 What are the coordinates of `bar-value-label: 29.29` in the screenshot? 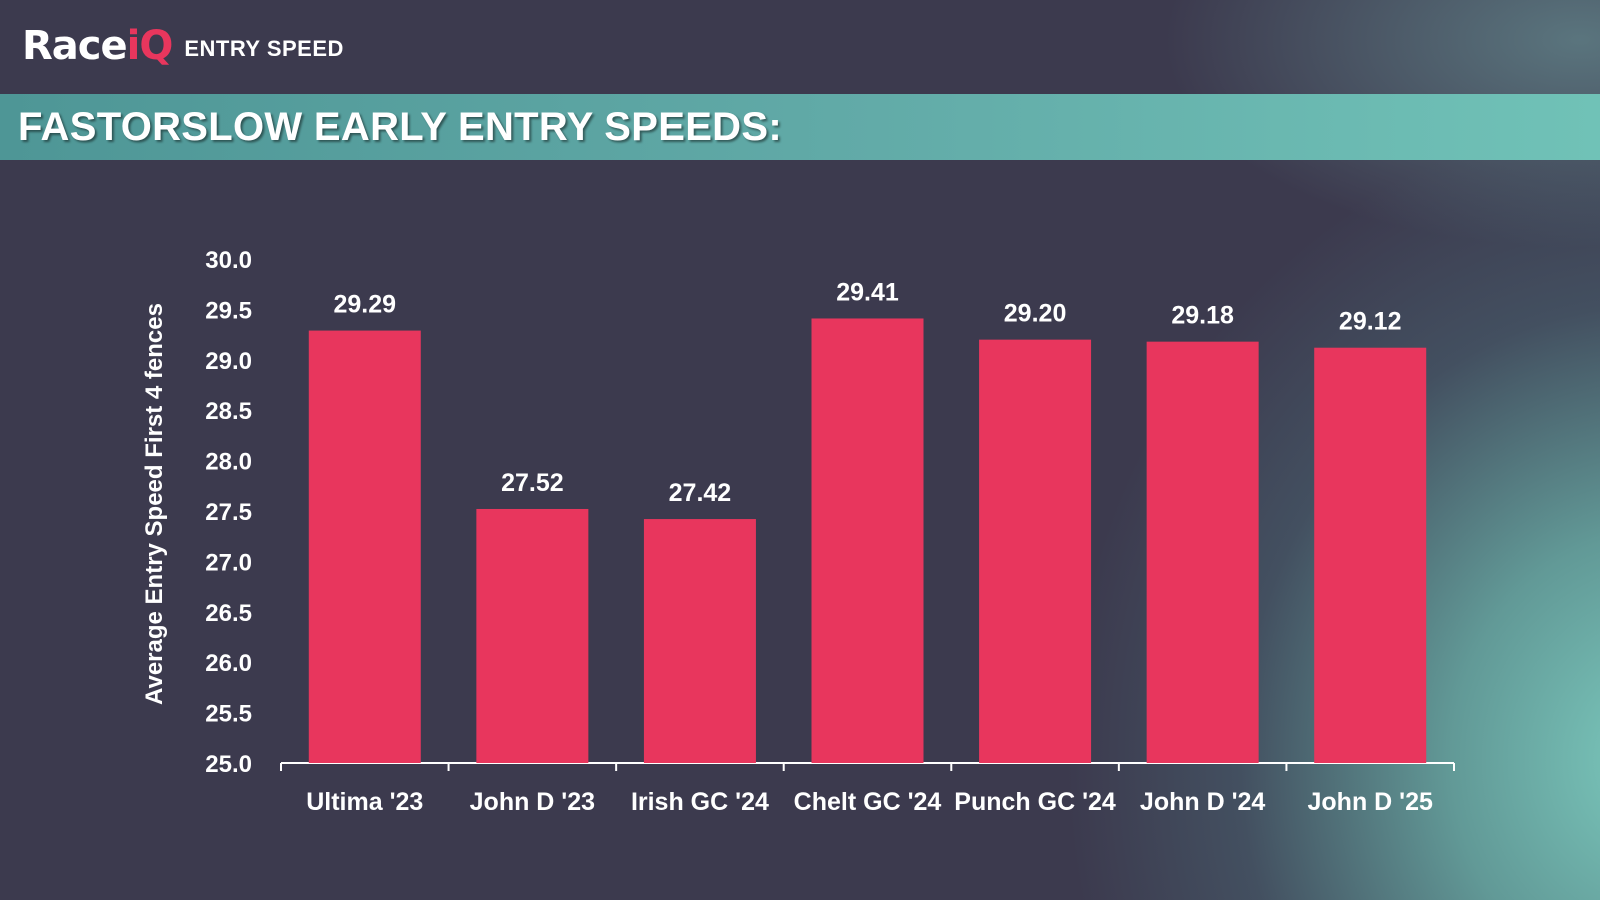 It's located at (365, 305).